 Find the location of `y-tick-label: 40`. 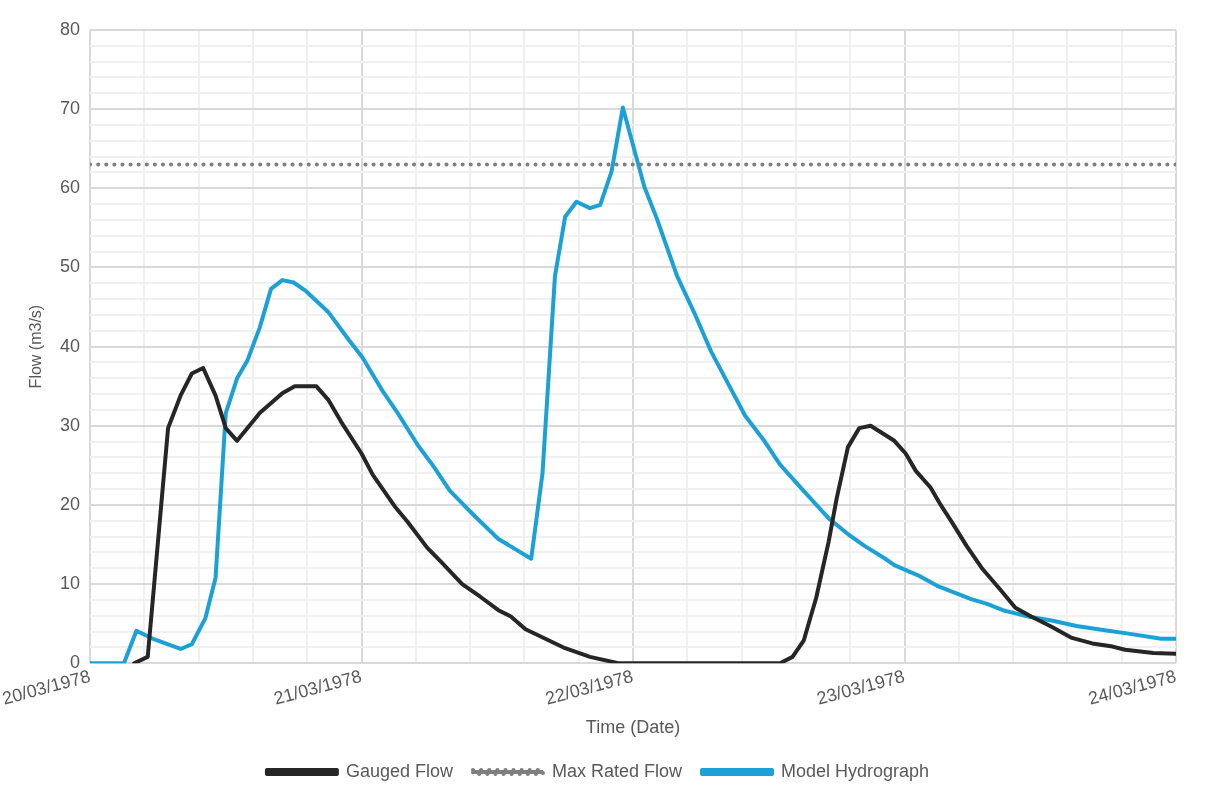

y-tick-label: 40 is located at coordinates (70, 345).